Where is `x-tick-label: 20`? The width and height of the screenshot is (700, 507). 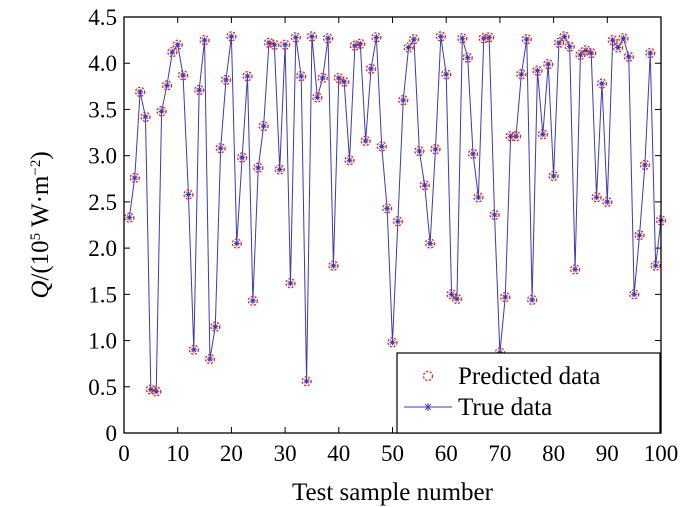
x-tick-label: 20 is located at coordinates (231, 453).